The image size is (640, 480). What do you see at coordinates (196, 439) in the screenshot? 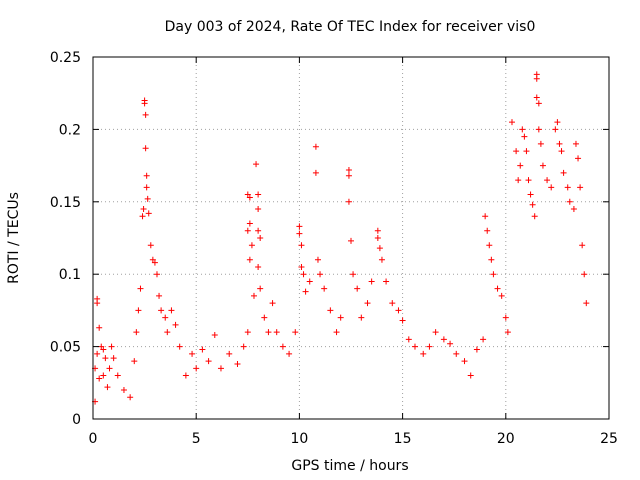
I see `x-tick-label: 5` at bounding box center [196, 439].